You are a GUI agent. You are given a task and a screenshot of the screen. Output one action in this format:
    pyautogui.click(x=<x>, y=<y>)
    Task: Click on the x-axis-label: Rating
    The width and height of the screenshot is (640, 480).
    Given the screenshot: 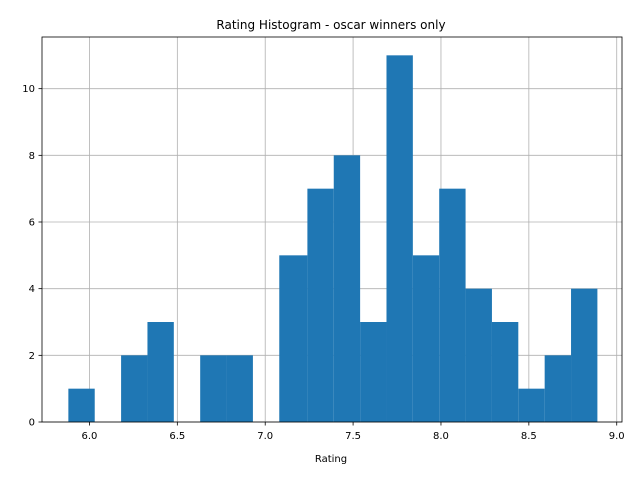 What is the action you would take?
    pyautogui.click(x=331, y=459)
    